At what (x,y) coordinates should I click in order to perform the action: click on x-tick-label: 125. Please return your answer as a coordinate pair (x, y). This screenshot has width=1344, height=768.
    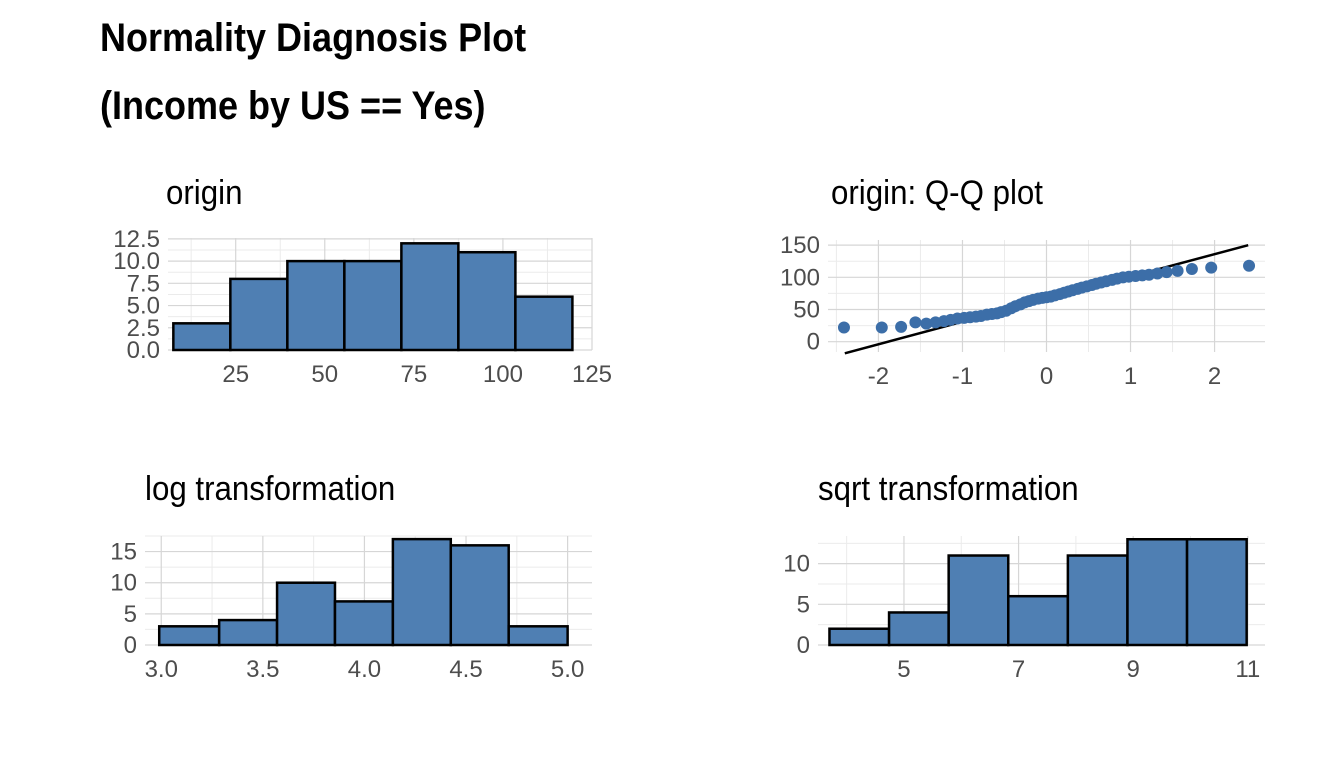
    Looking at the image, I should click on (592, 374).